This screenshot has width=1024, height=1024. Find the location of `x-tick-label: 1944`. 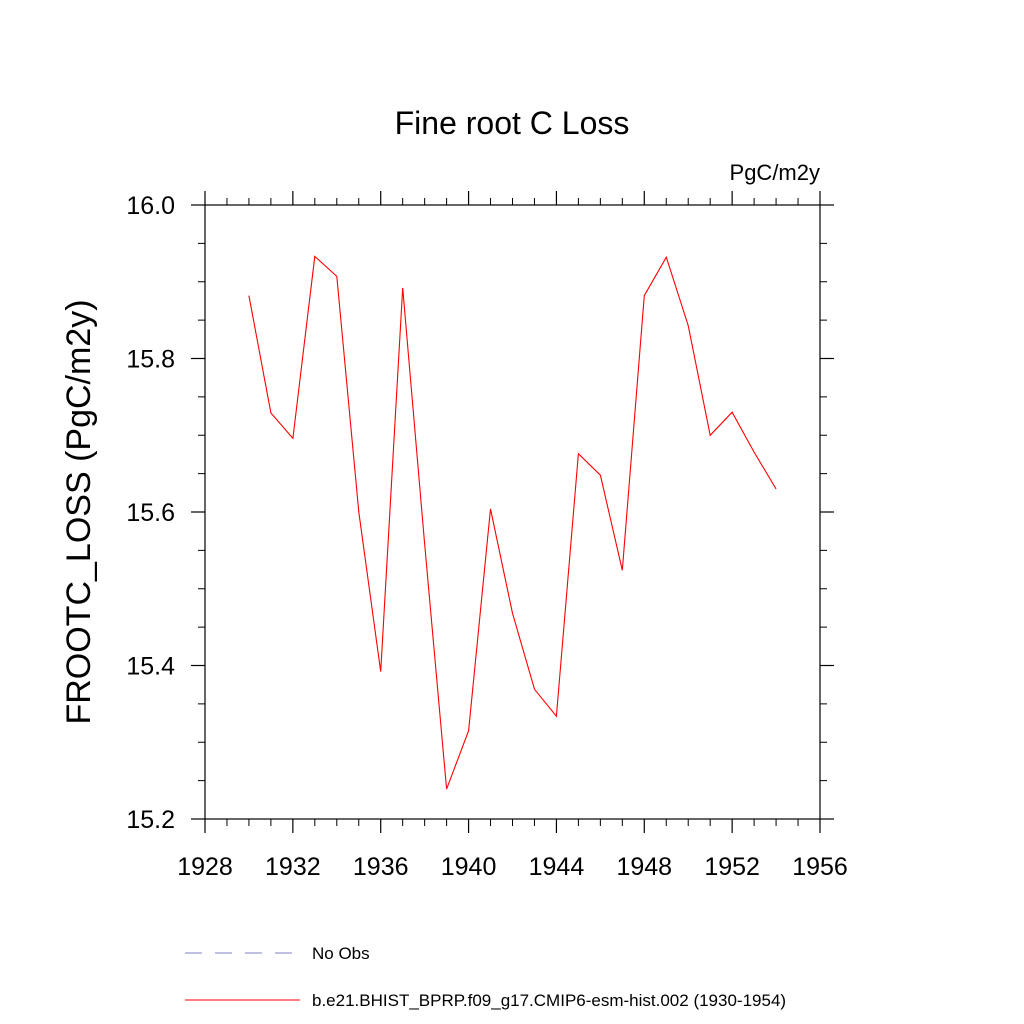

x-tick-label: 1944 is located at coordinates (557, 867).